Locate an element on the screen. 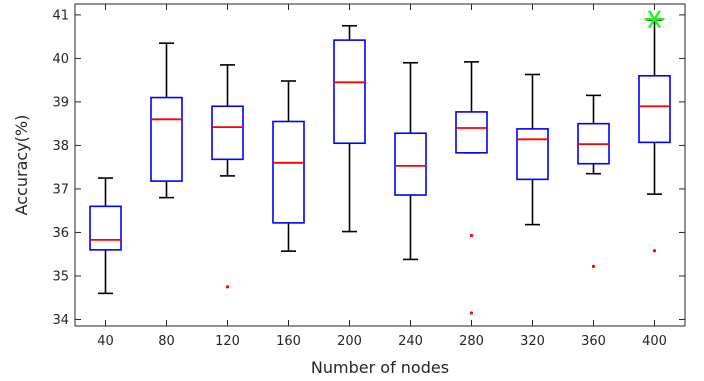  x-tick-label-200: 200 is located at coordinates (349, 341).